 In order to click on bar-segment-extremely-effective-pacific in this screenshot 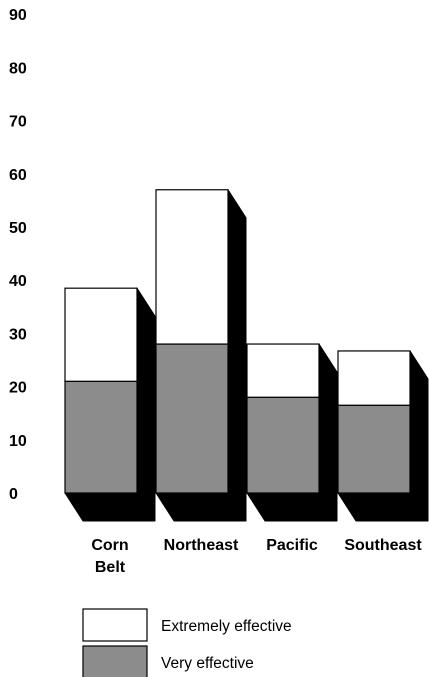, I will do `click(283, 370)`.